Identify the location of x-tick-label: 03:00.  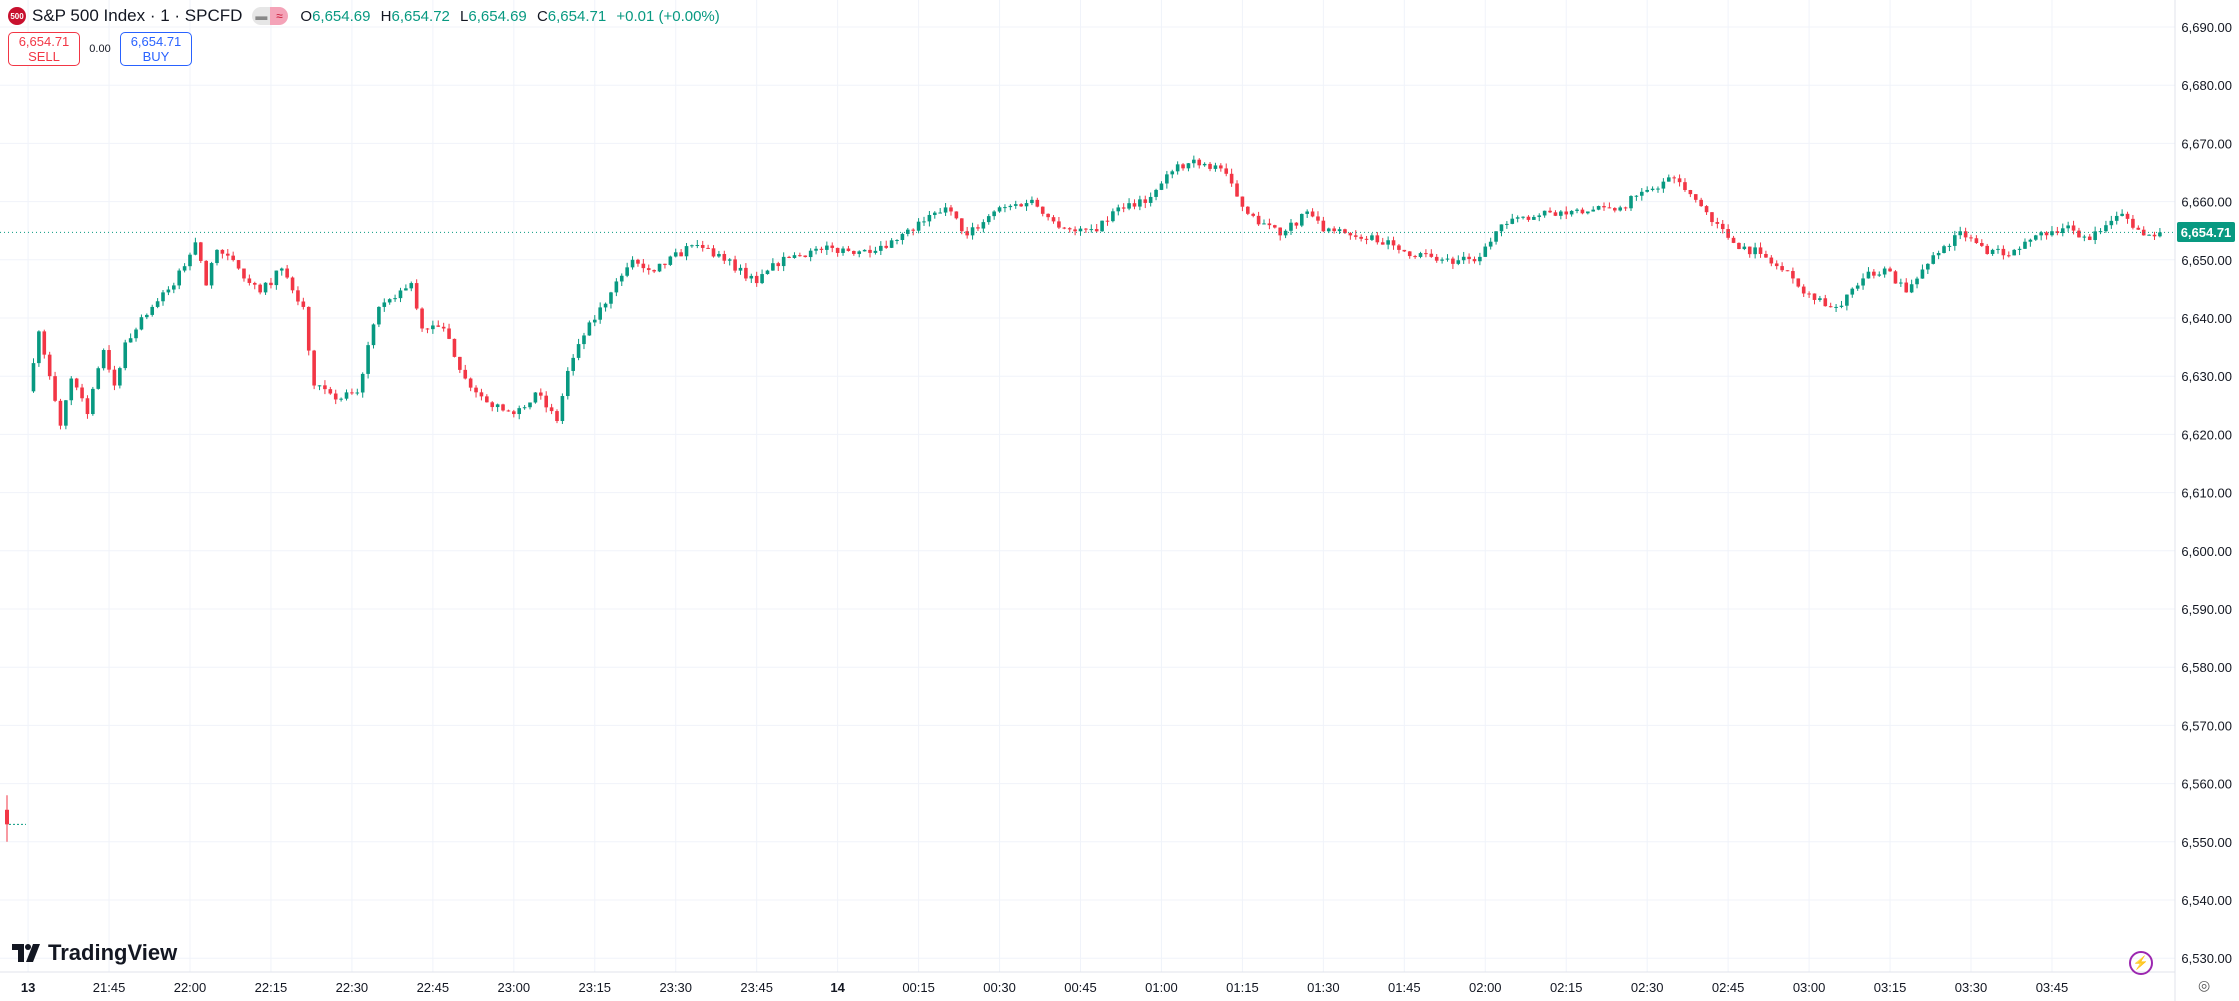
(1809, 987).